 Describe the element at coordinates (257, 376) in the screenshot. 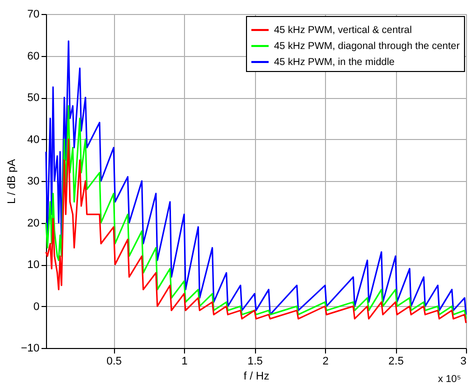

I see `x-axis-title: f / Hz` at that location.